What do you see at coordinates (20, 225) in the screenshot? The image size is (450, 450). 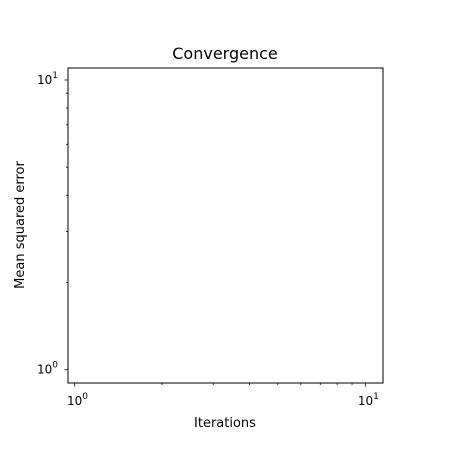 I see `y-axis-label: Mean squared error` at bounding box center [20, 225].